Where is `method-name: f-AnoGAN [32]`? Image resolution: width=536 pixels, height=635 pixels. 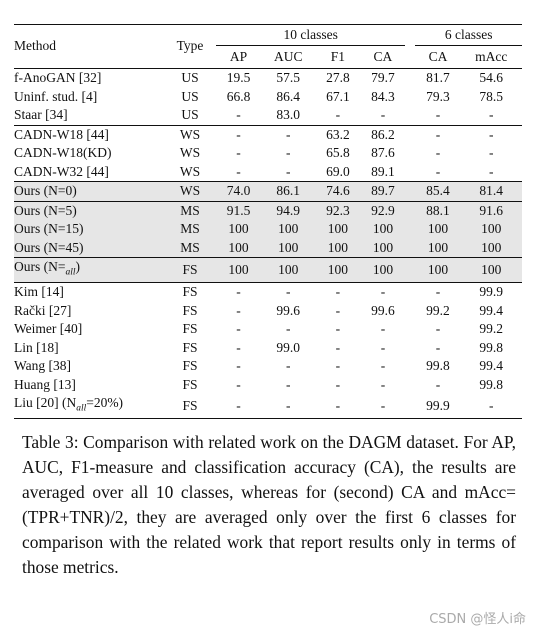 method-name: f-AnoGAN [32] is located at coordinates (58, 77).